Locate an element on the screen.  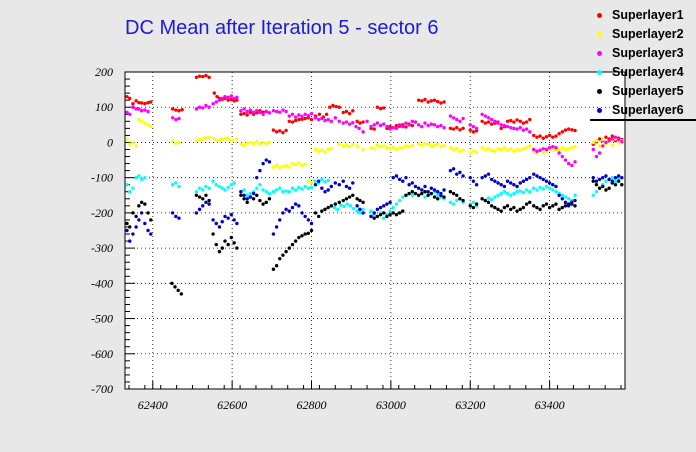
x-axis-tick-labels: 62400 62600 62800 63000 63200 63400 is located at coordinates (351, 405).